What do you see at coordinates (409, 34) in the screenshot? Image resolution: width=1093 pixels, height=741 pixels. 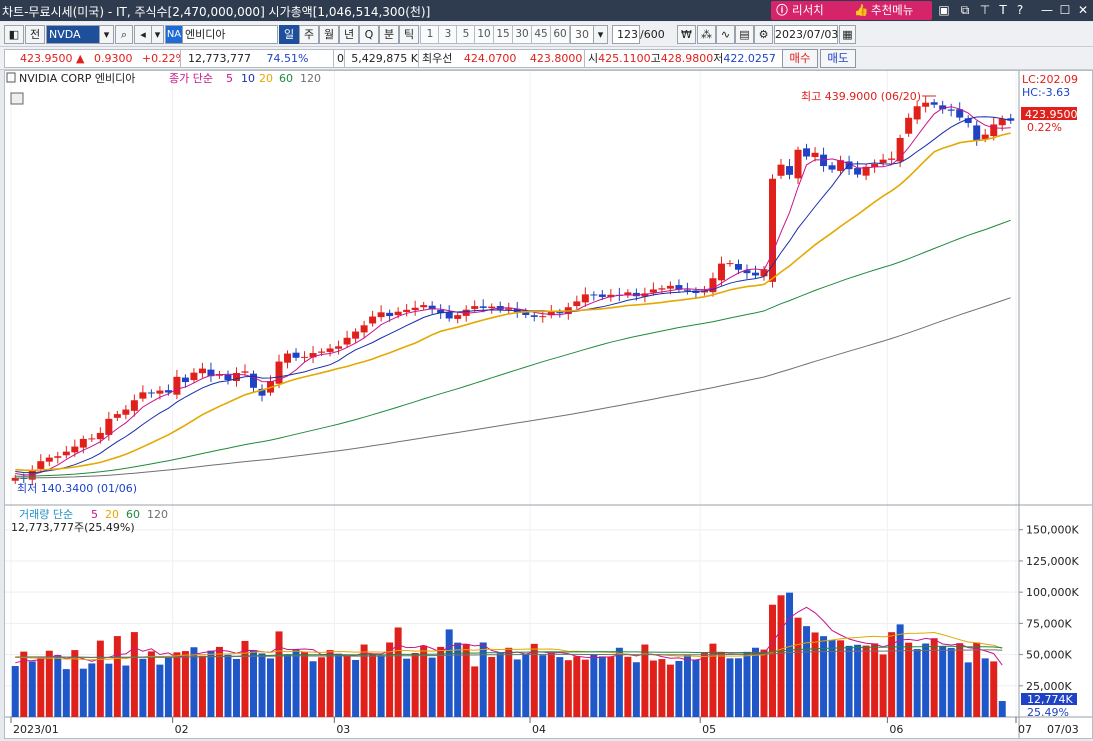 I see `period-tick: 틱` at bounding box center [409, 34].